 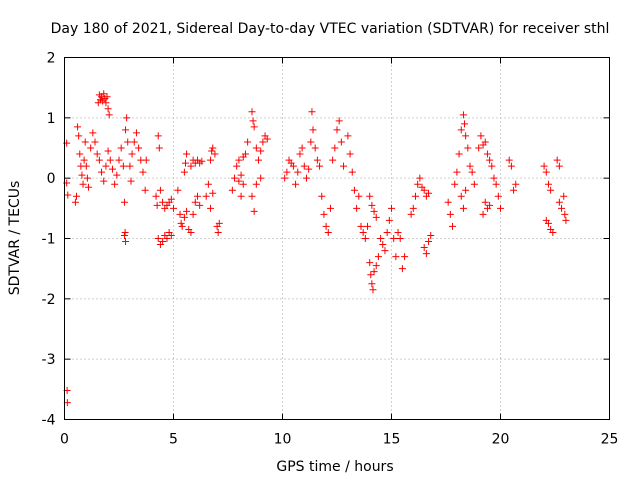 I want to click on y-tick-label: -1, so click(x=49, y=240).